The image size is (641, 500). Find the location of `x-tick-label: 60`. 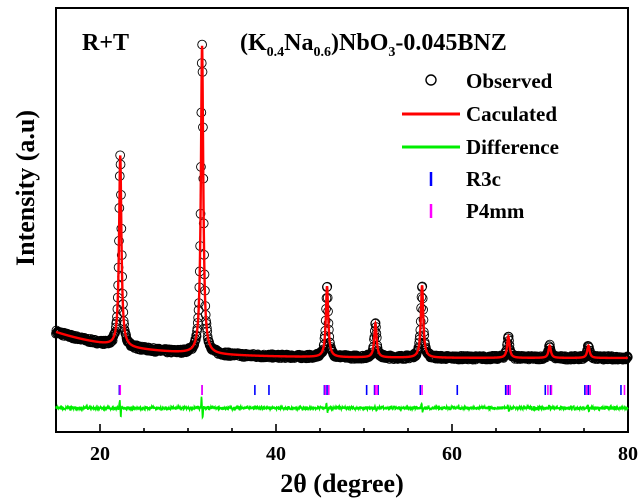

x-tick-label: 60 is located at coordinates (452, 454).